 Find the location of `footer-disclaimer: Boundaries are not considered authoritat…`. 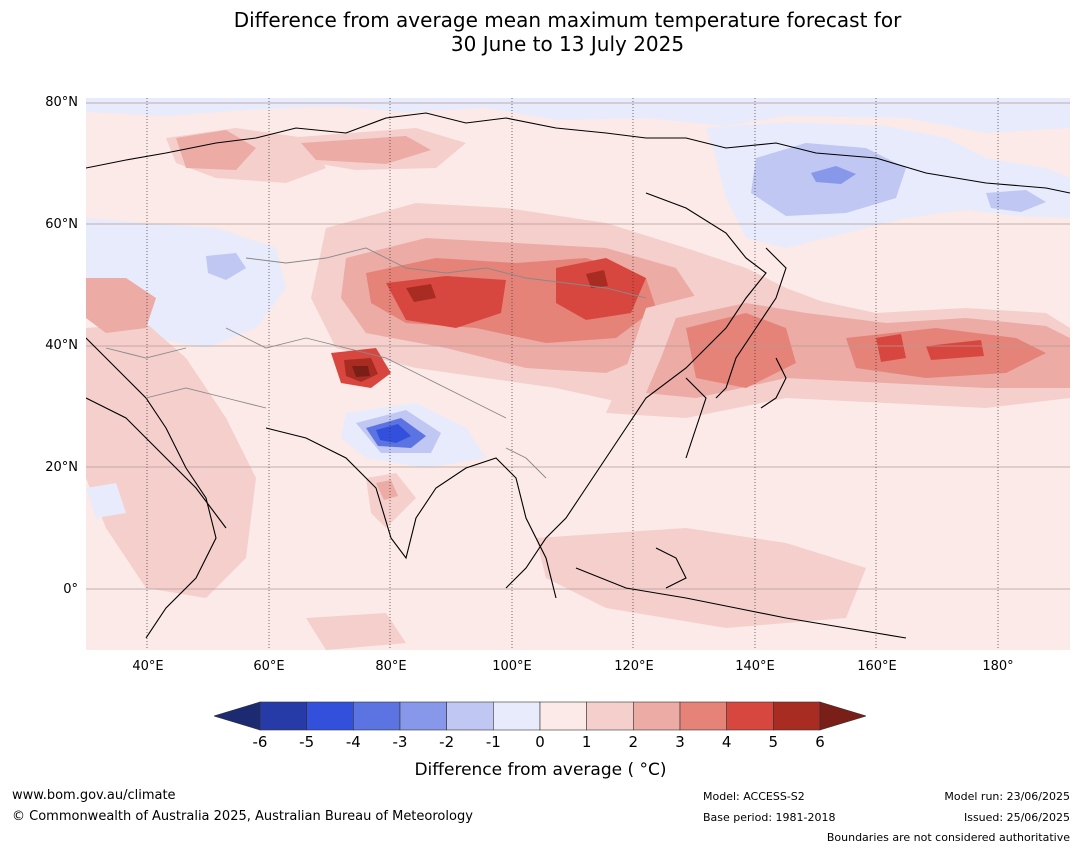

footer-disclaimer: Boundaries are not considered authoritat… is located at coordinates (948, 837).